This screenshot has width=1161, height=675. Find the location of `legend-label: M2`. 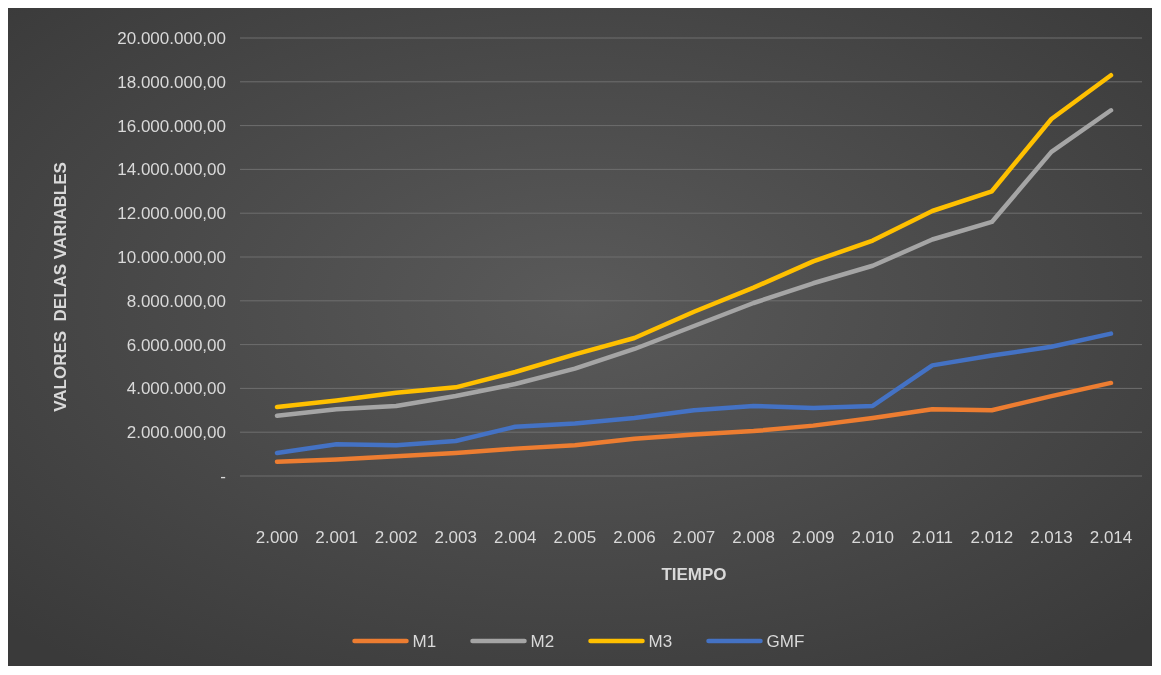

legend-label: M2 is located at coordinates (542, 641).